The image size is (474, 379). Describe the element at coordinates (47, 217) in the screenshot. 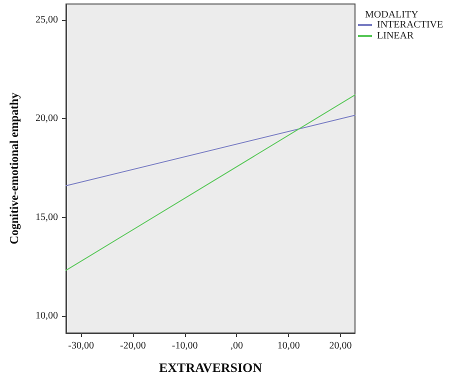

I see `y-tick-label: 15,00` at that location.